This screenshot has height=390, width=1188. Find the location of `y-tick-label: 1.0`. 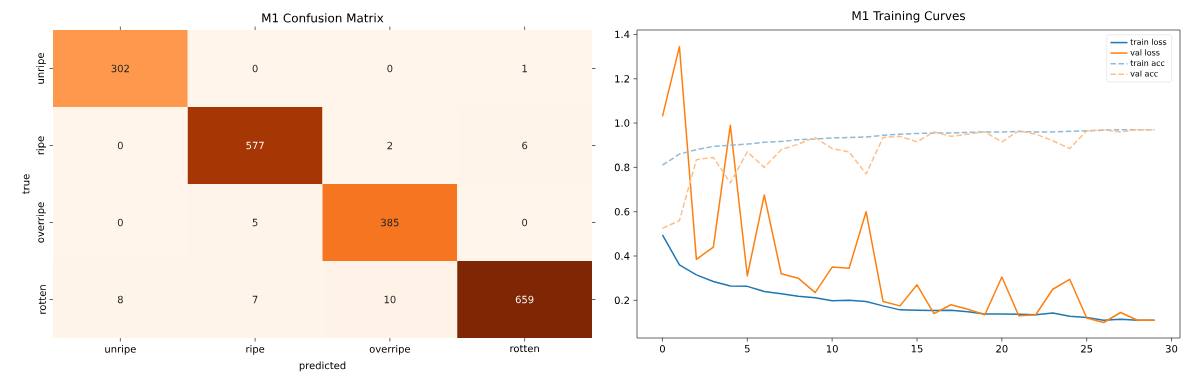

y-tick-label: 1.0 is located at coordinates (622, 123).